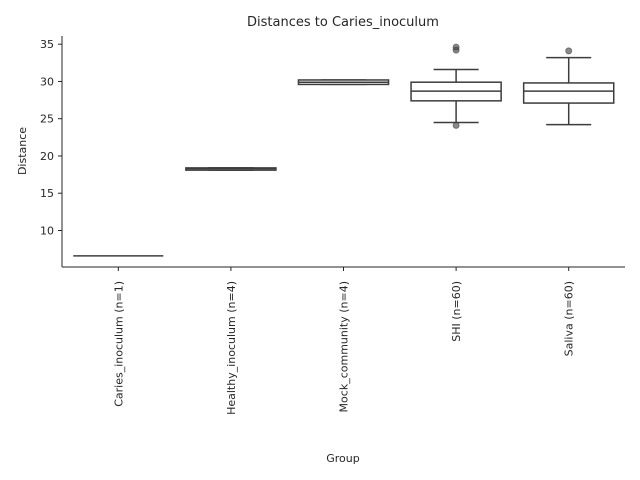 The width and height of the screenshot is (640, 480). I want to click on x-tick-label: SHI (n=60), so click(456, 311).